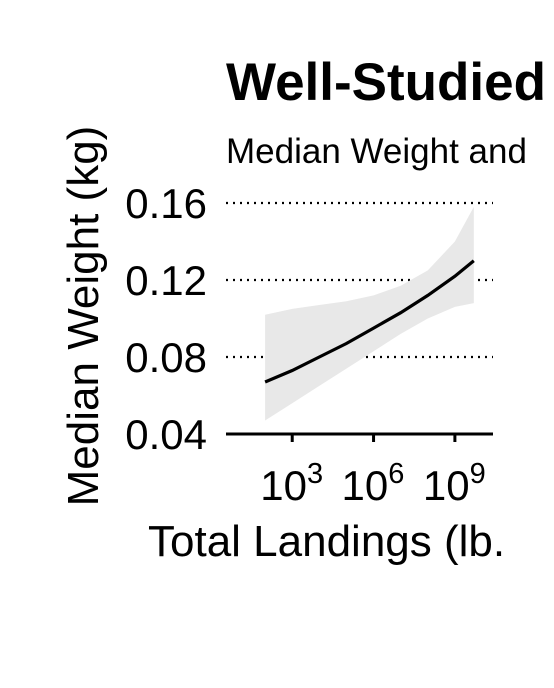 The width and height of the screenshot is (554, 688). What do you see at coordinates (166, 319) in the screenshot?
I see `y-axis-ticks: 0.04 0.08 0.12 0.16` at bounding box center [166, 319].